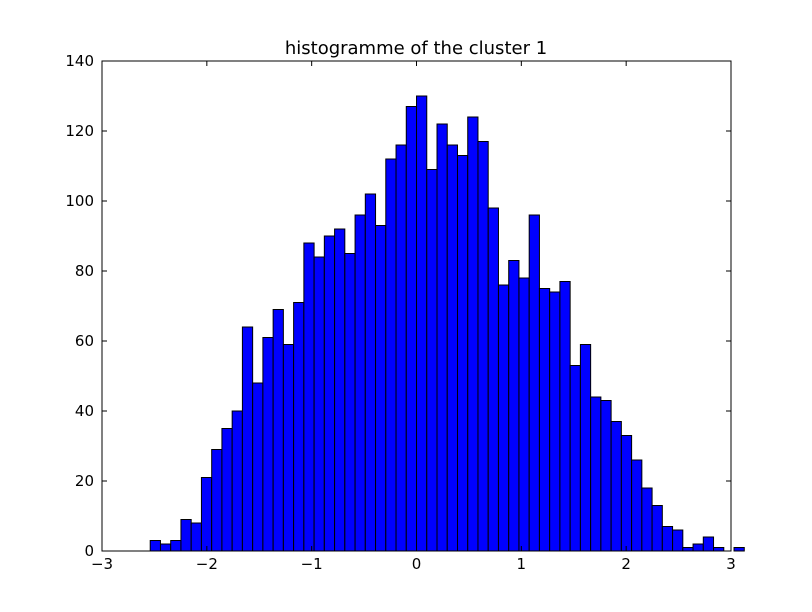 This screenshot has width=812, height=612. Describe the element at coordinates (207, 564) in the screenshot. I see `x-tick-label: −2` at that location.